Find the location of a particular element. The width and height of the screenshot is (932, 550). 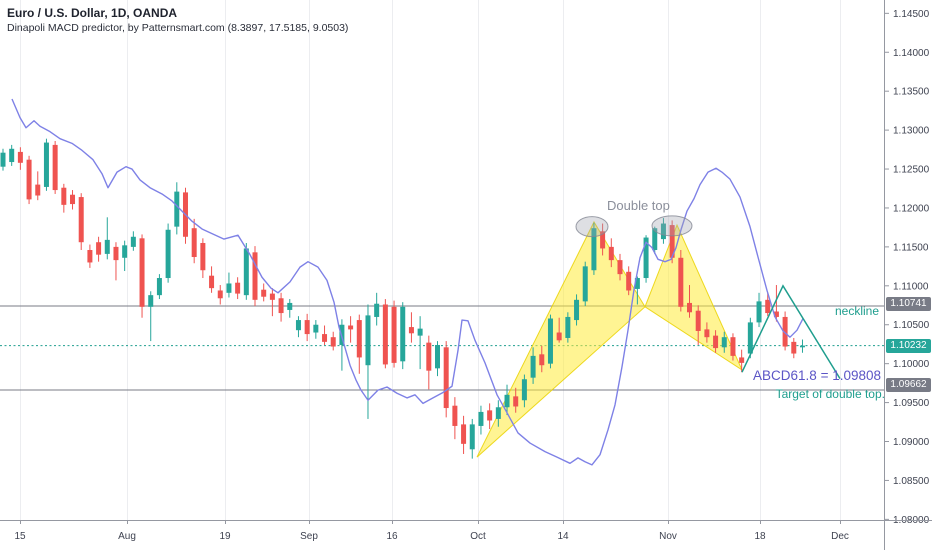

svg-text: Dec is located at coordinates (840, 536).